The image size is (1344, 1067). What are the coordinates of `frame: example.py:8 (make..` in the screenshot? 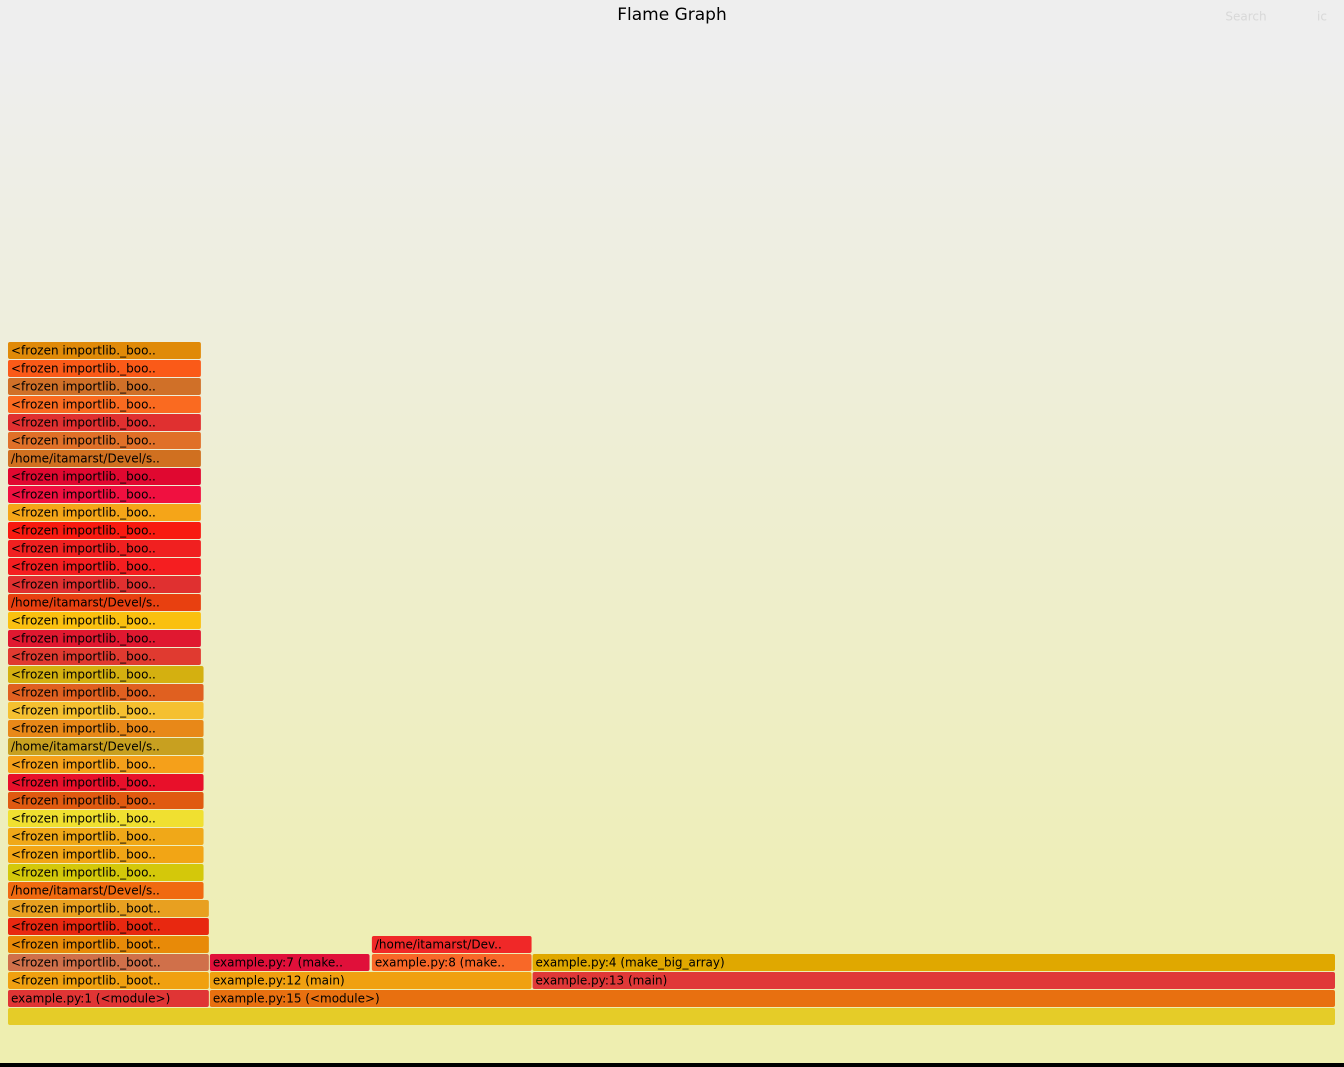 It's located at (451, 962).